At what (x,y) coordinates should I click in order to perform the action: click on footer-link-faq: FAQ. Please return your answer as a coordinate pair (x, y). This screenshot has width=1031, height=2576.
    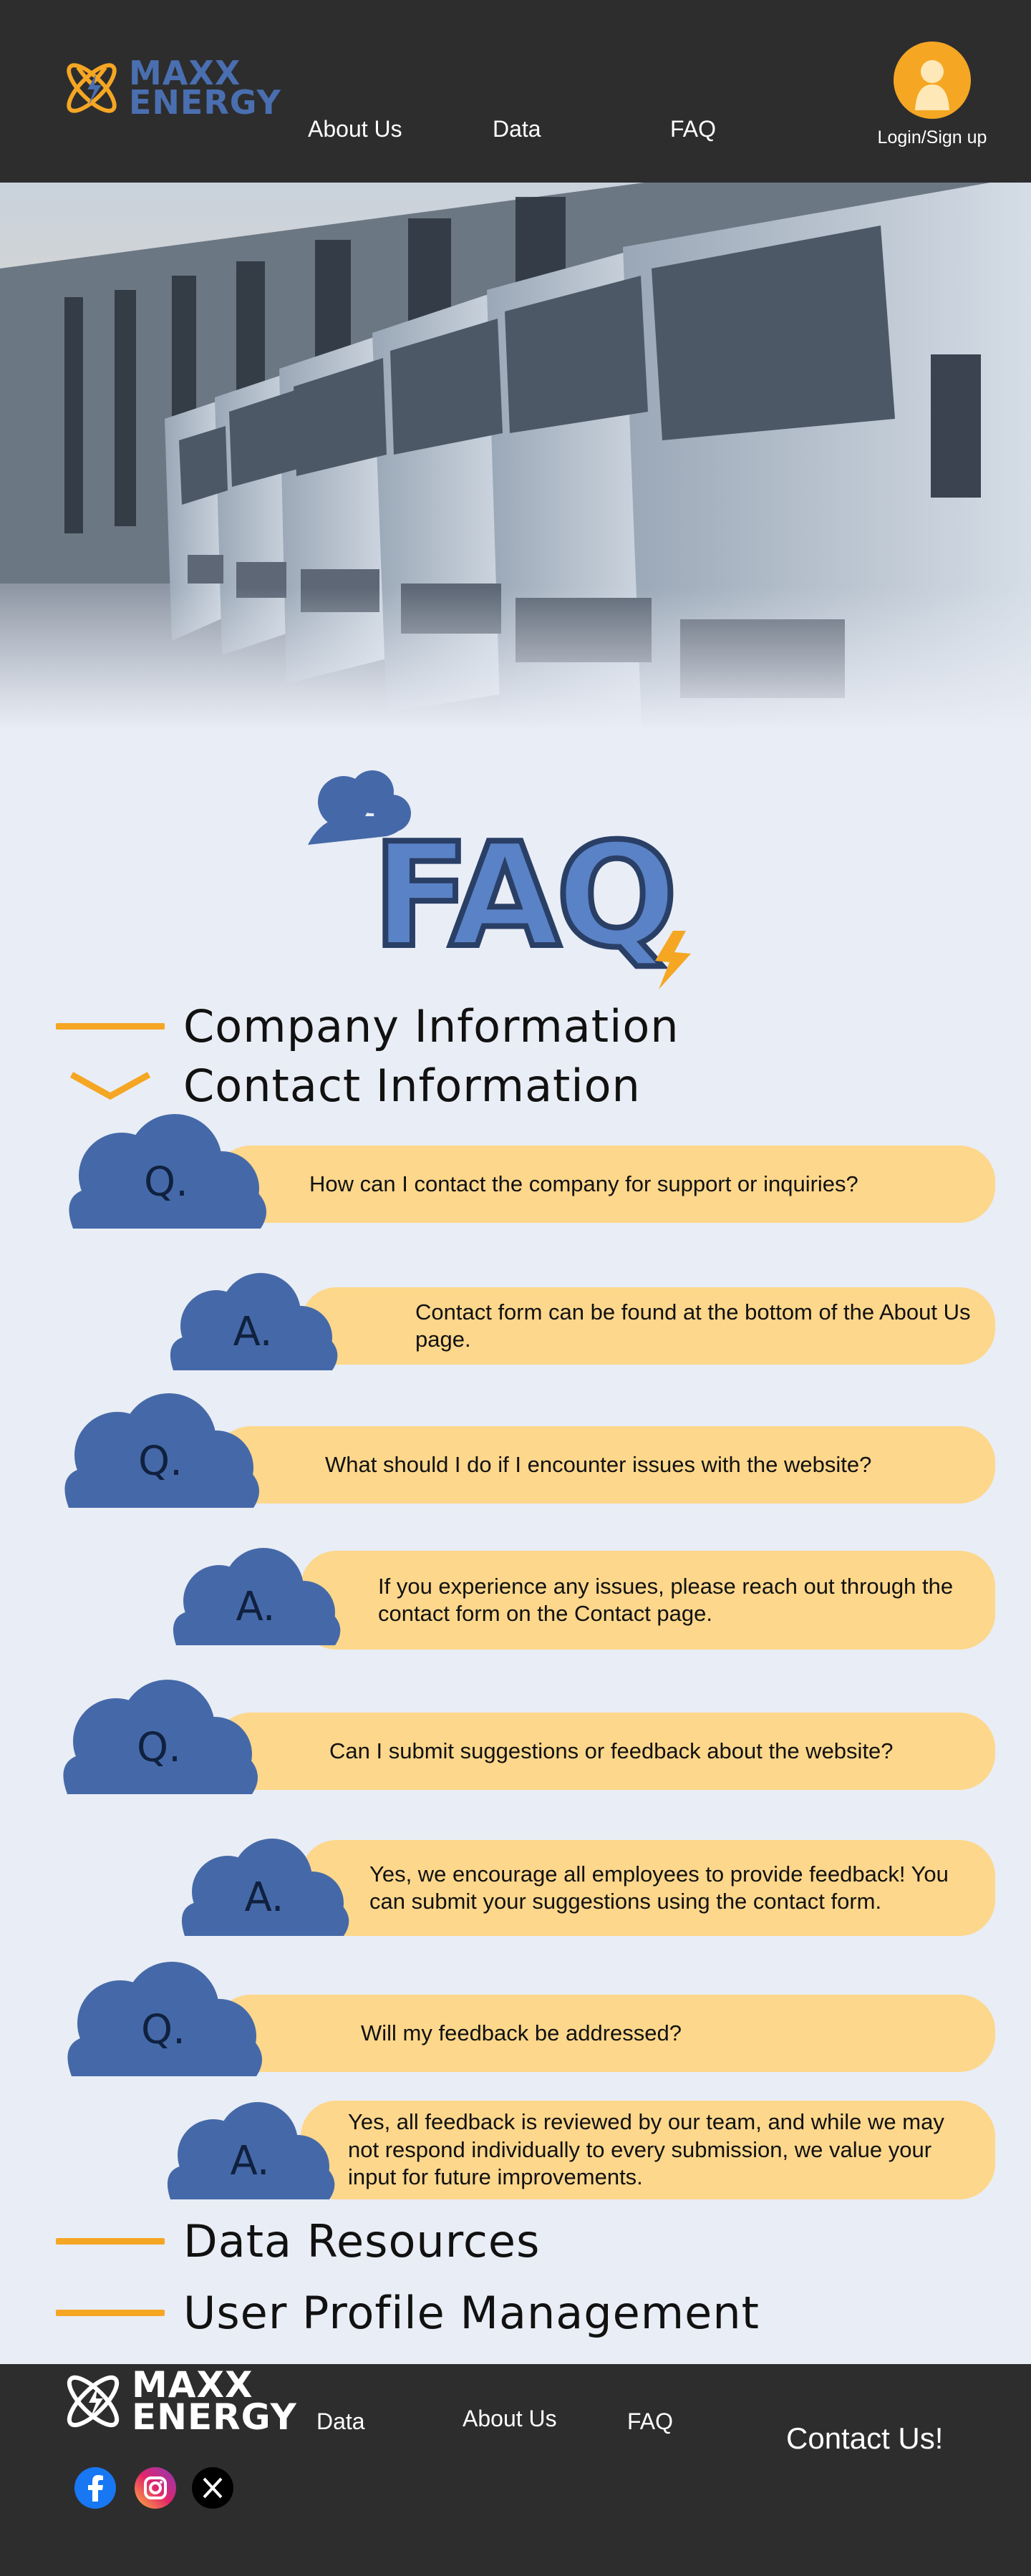
    Looking at the image, I should click on (650, 2421).